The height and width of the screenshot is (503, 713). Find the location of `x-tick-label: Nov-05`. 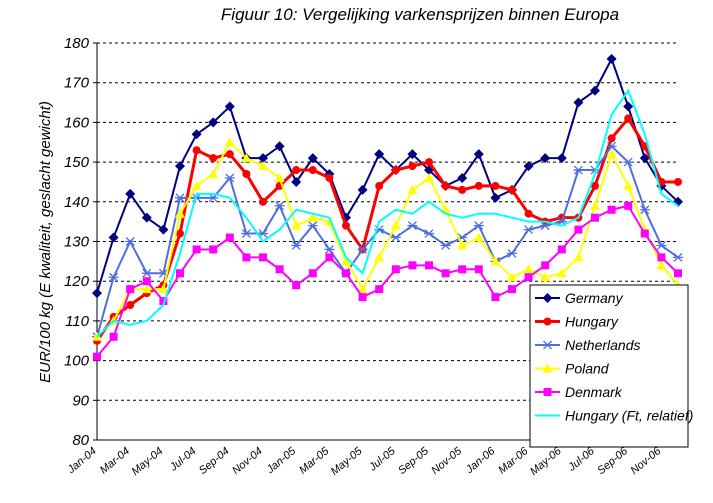

x-tick-label: Nov-05 is located at coordinates (447, 461).